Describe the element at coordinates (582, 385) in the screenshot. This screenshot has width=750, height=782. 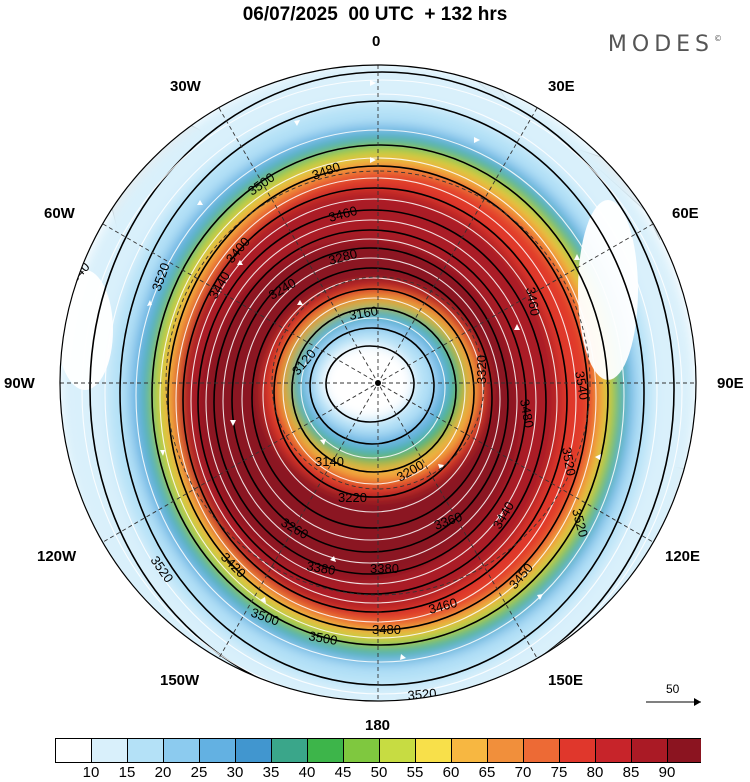
I see `contour-label: 3540` at that location.